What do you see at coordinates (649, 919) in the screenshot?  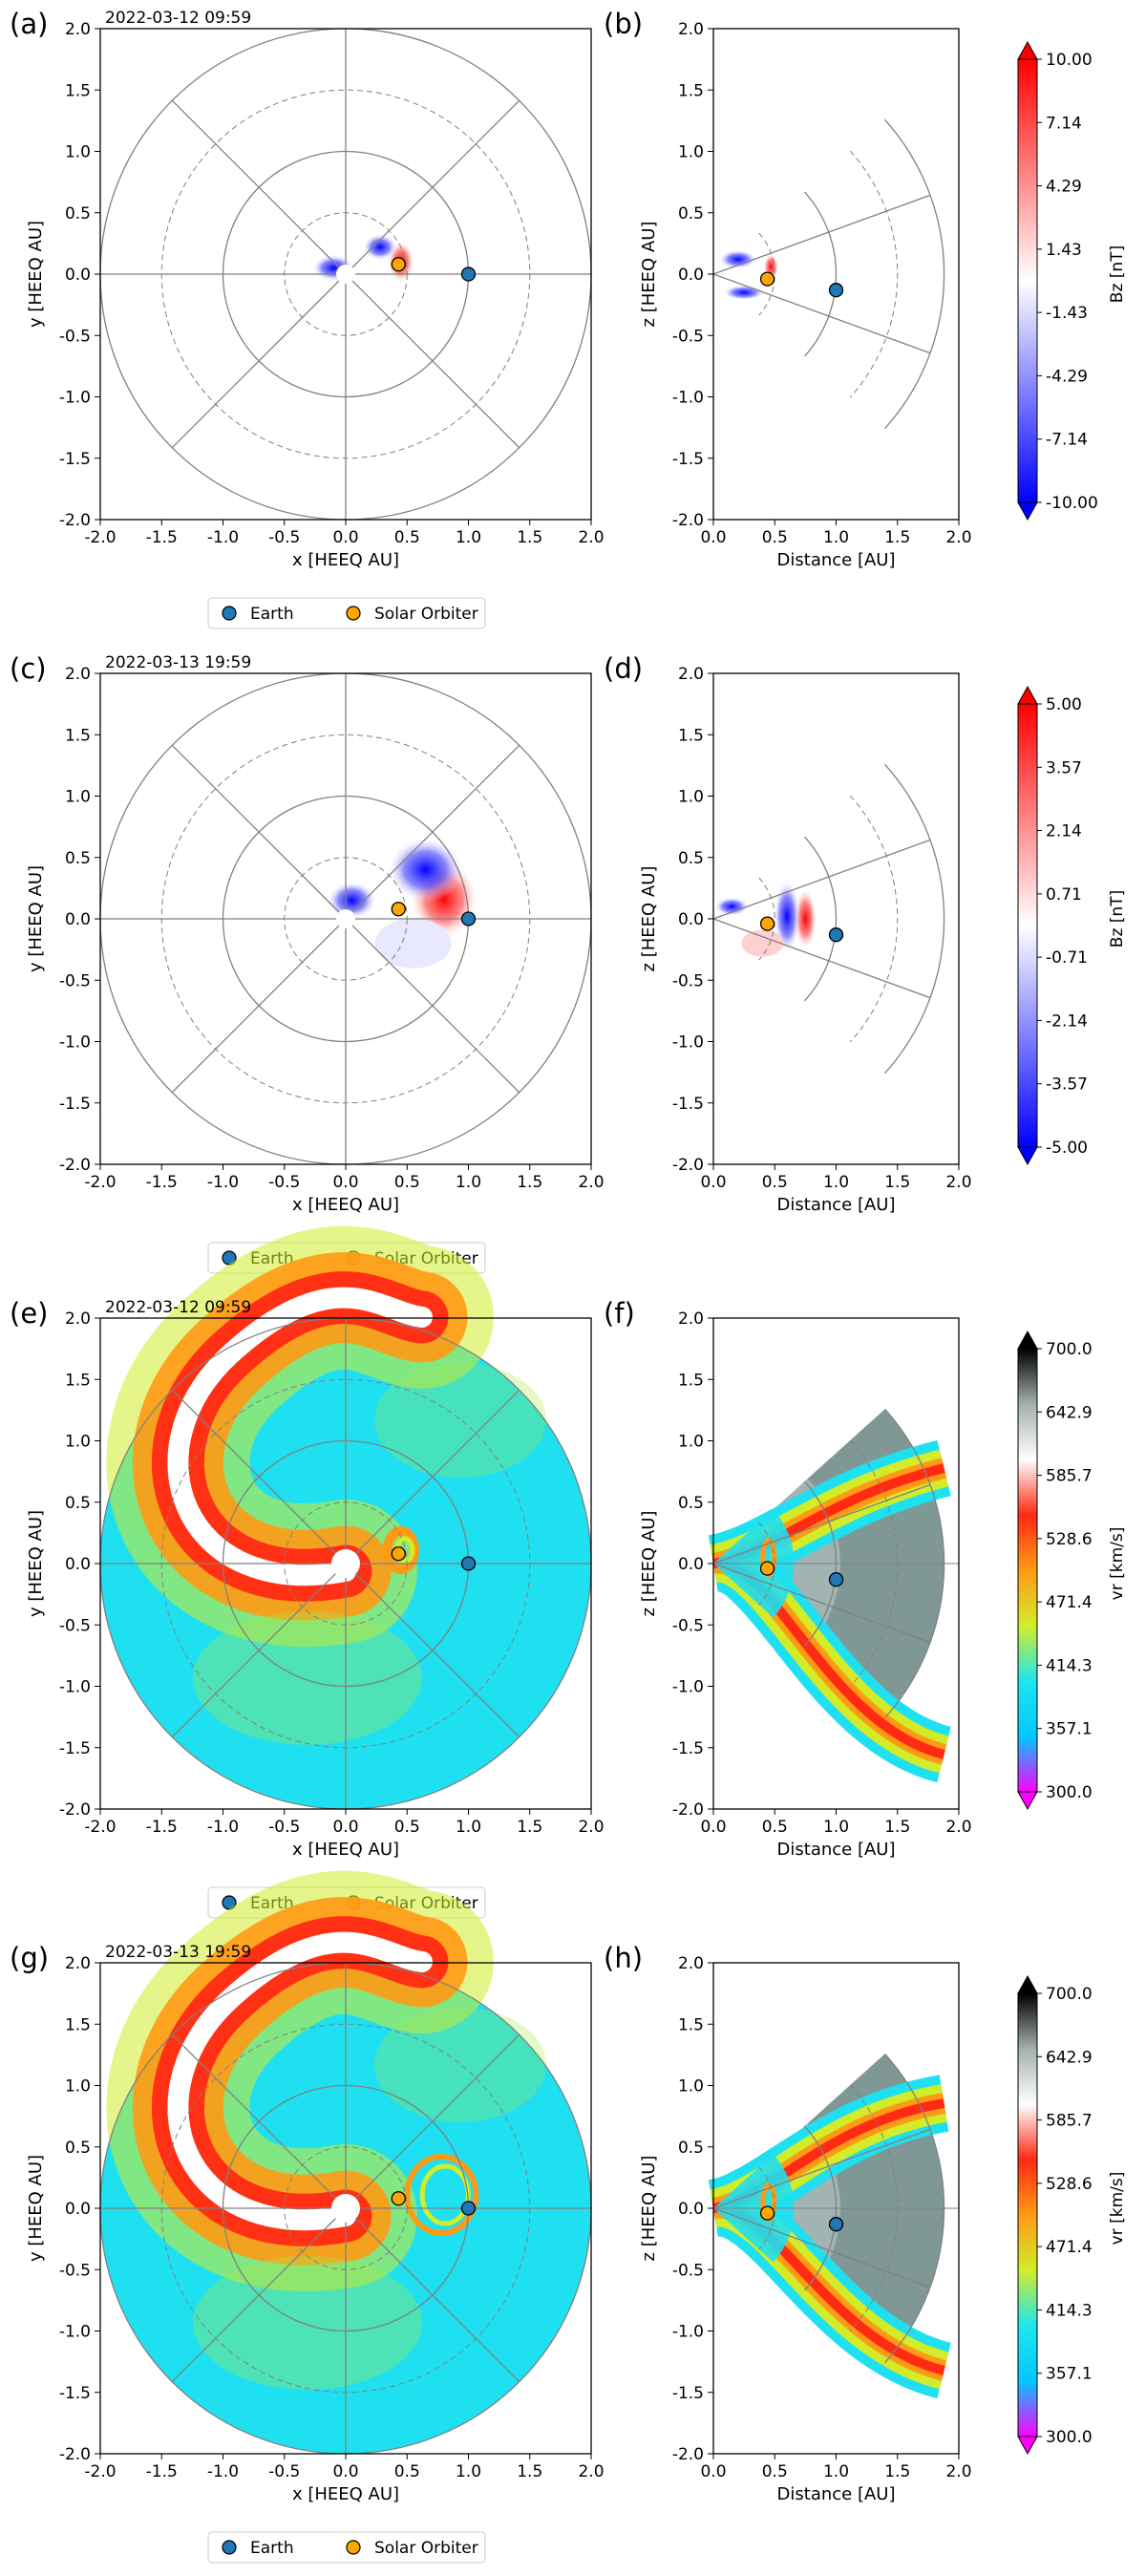 I see `y-axis-label: z [HEEQ AU]` at bounding box center [649, 919].